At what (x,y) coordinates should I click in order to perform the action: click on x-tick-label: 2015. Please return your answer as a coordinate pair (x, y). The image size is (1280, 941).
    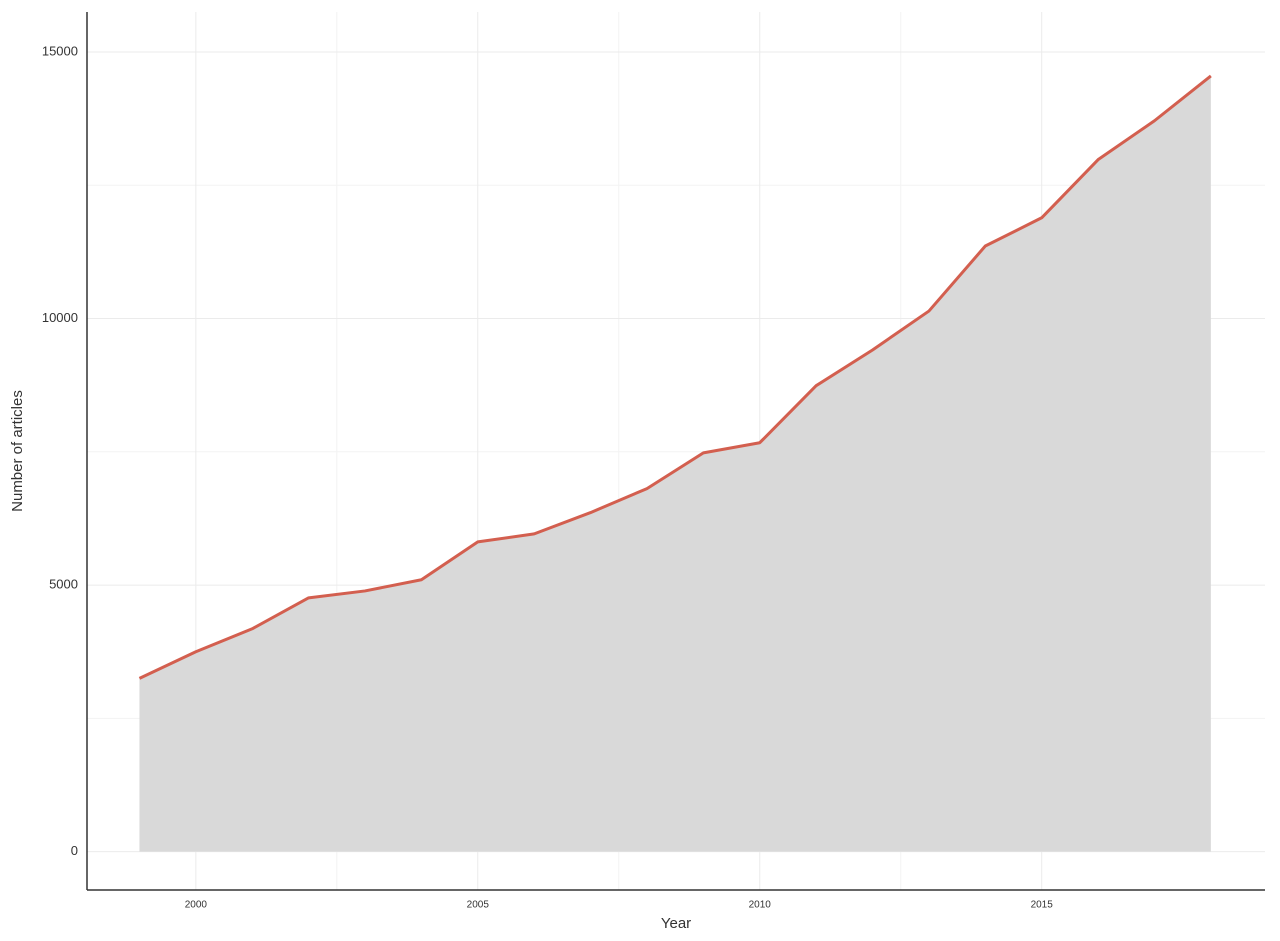
    Looking at the image, I should click on (1042, 905).